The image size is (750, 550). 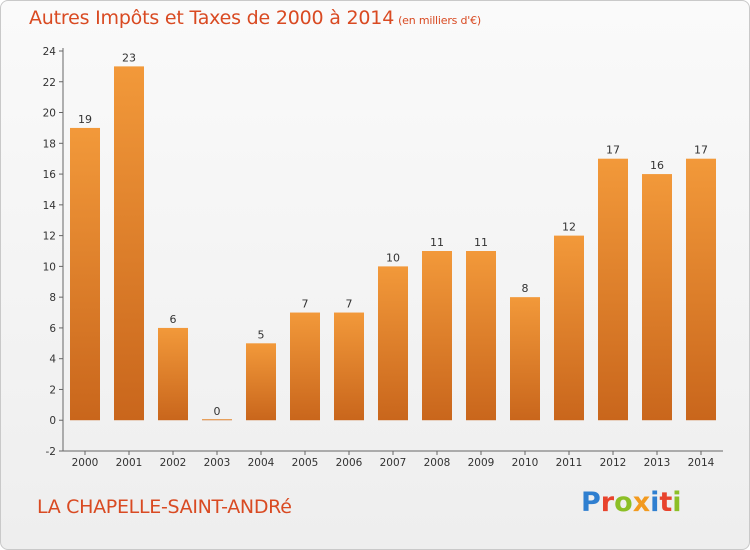 What do you see at coordinates (261, 334) in the screenshot?
I see `data-label: 5` at bounding box center [261, 334].